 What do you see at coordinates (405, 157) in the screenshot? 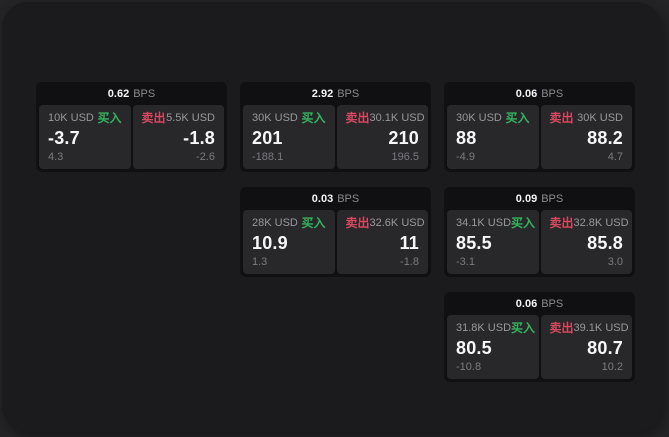
I see `sell-delta: 196.5` at bounding box center [405, 157].